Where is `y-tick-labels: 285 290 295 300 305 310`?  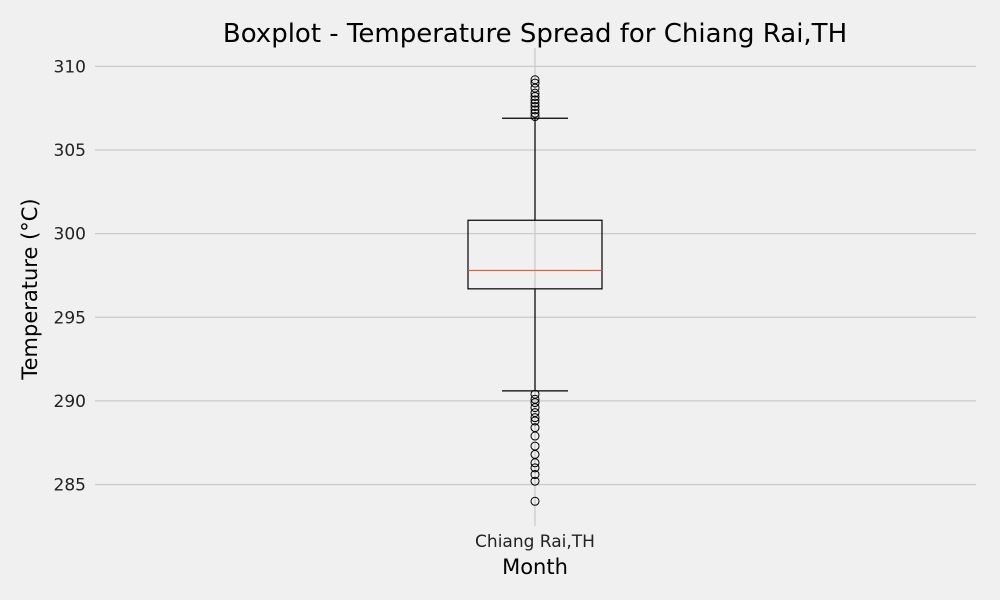
y-tick-labels: 285 290 295 300 305 310 is located at coordinates (70, 276).